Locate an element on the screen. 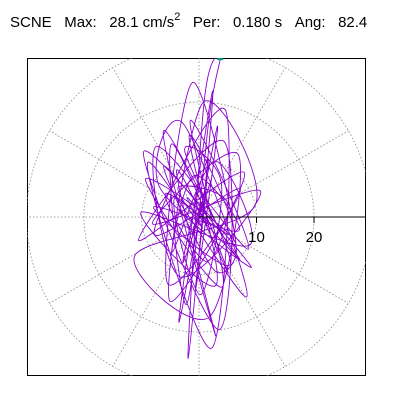  peak-marker is located at coordinates (220, 59).